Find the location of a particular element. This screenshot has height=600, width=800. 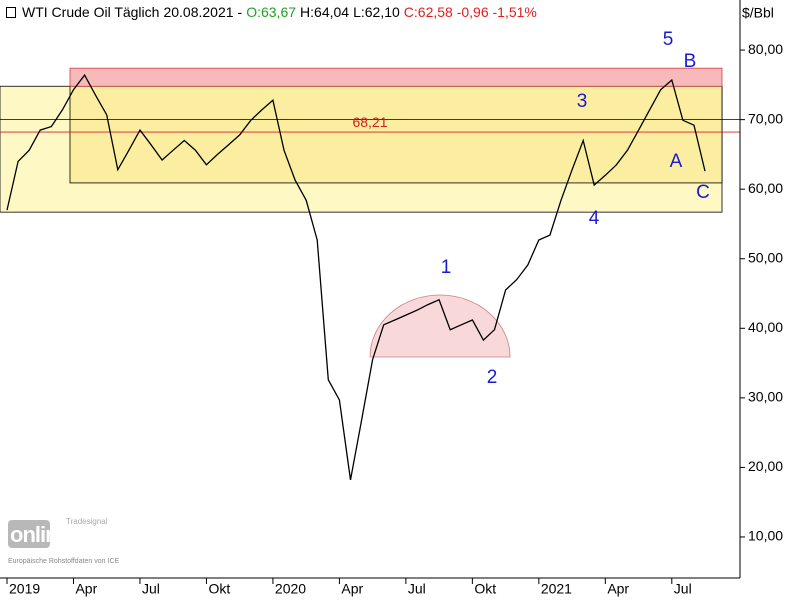

y-tick-label: 10,00 is located at coordinates (765, 536).